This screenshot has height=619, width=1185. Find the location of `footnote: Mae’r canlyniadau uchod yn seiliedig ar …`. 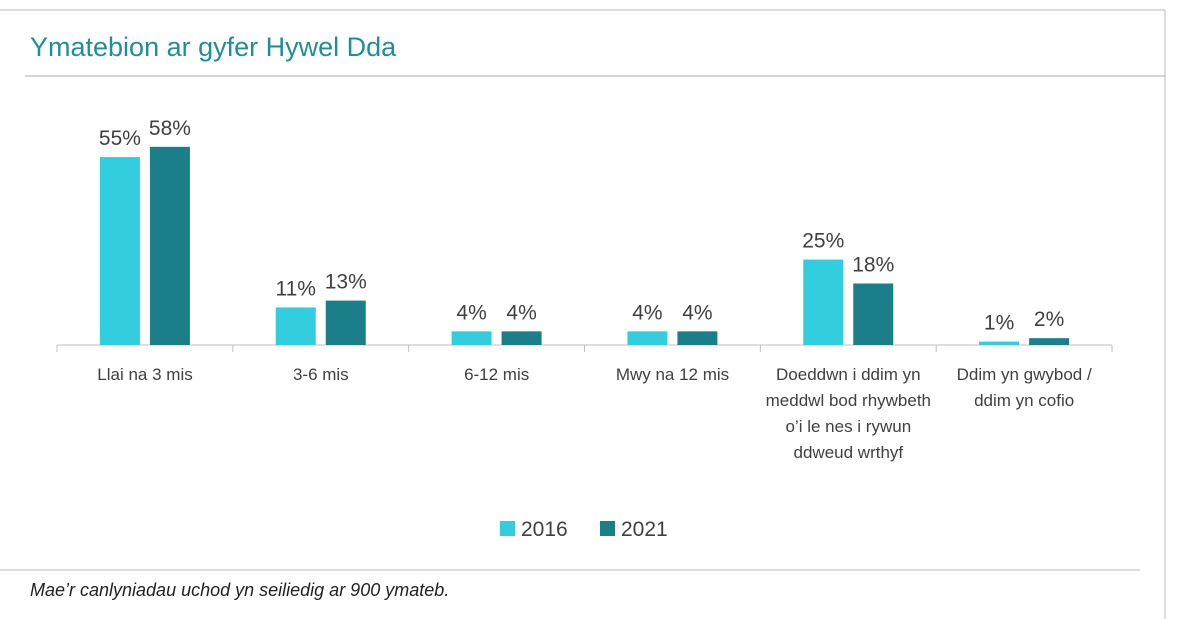

footnote: Mae’r canlyniadau uchod yn seiliedig ar … is located at coordinates (240, 590).